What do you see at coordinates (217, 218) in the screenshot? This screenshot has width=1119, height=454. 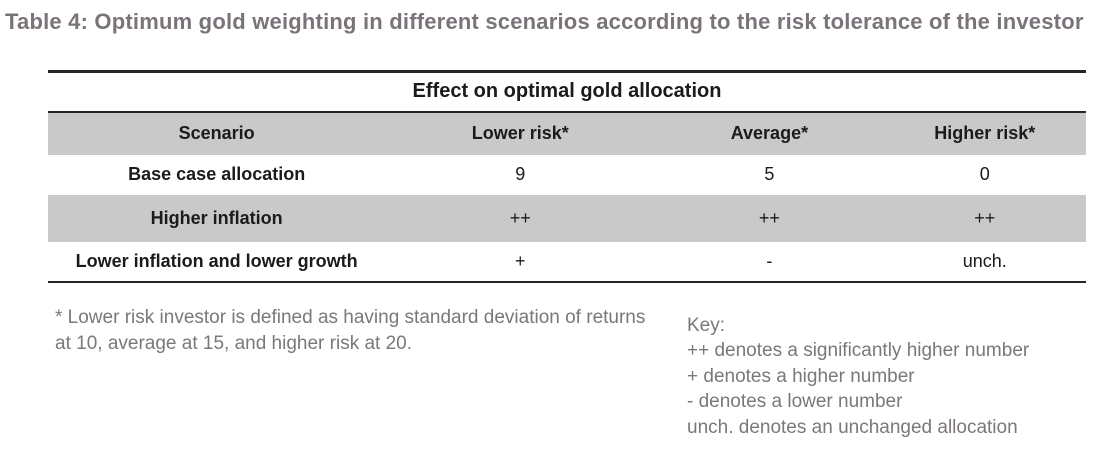 I see `row-label: Higher inflation` at bounding box center [217, 218].